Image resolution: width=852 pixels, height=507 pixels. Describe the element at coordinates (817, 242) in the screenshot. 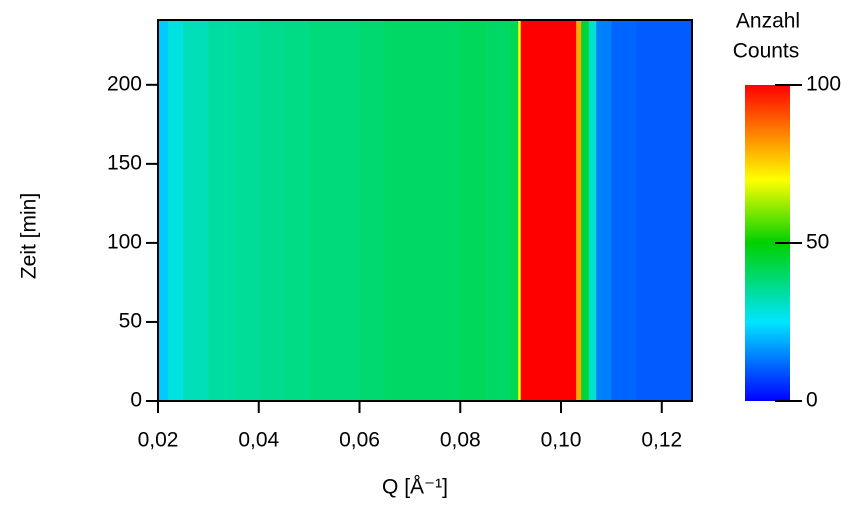

I see `colorbar-tick-label: 50` at that location.